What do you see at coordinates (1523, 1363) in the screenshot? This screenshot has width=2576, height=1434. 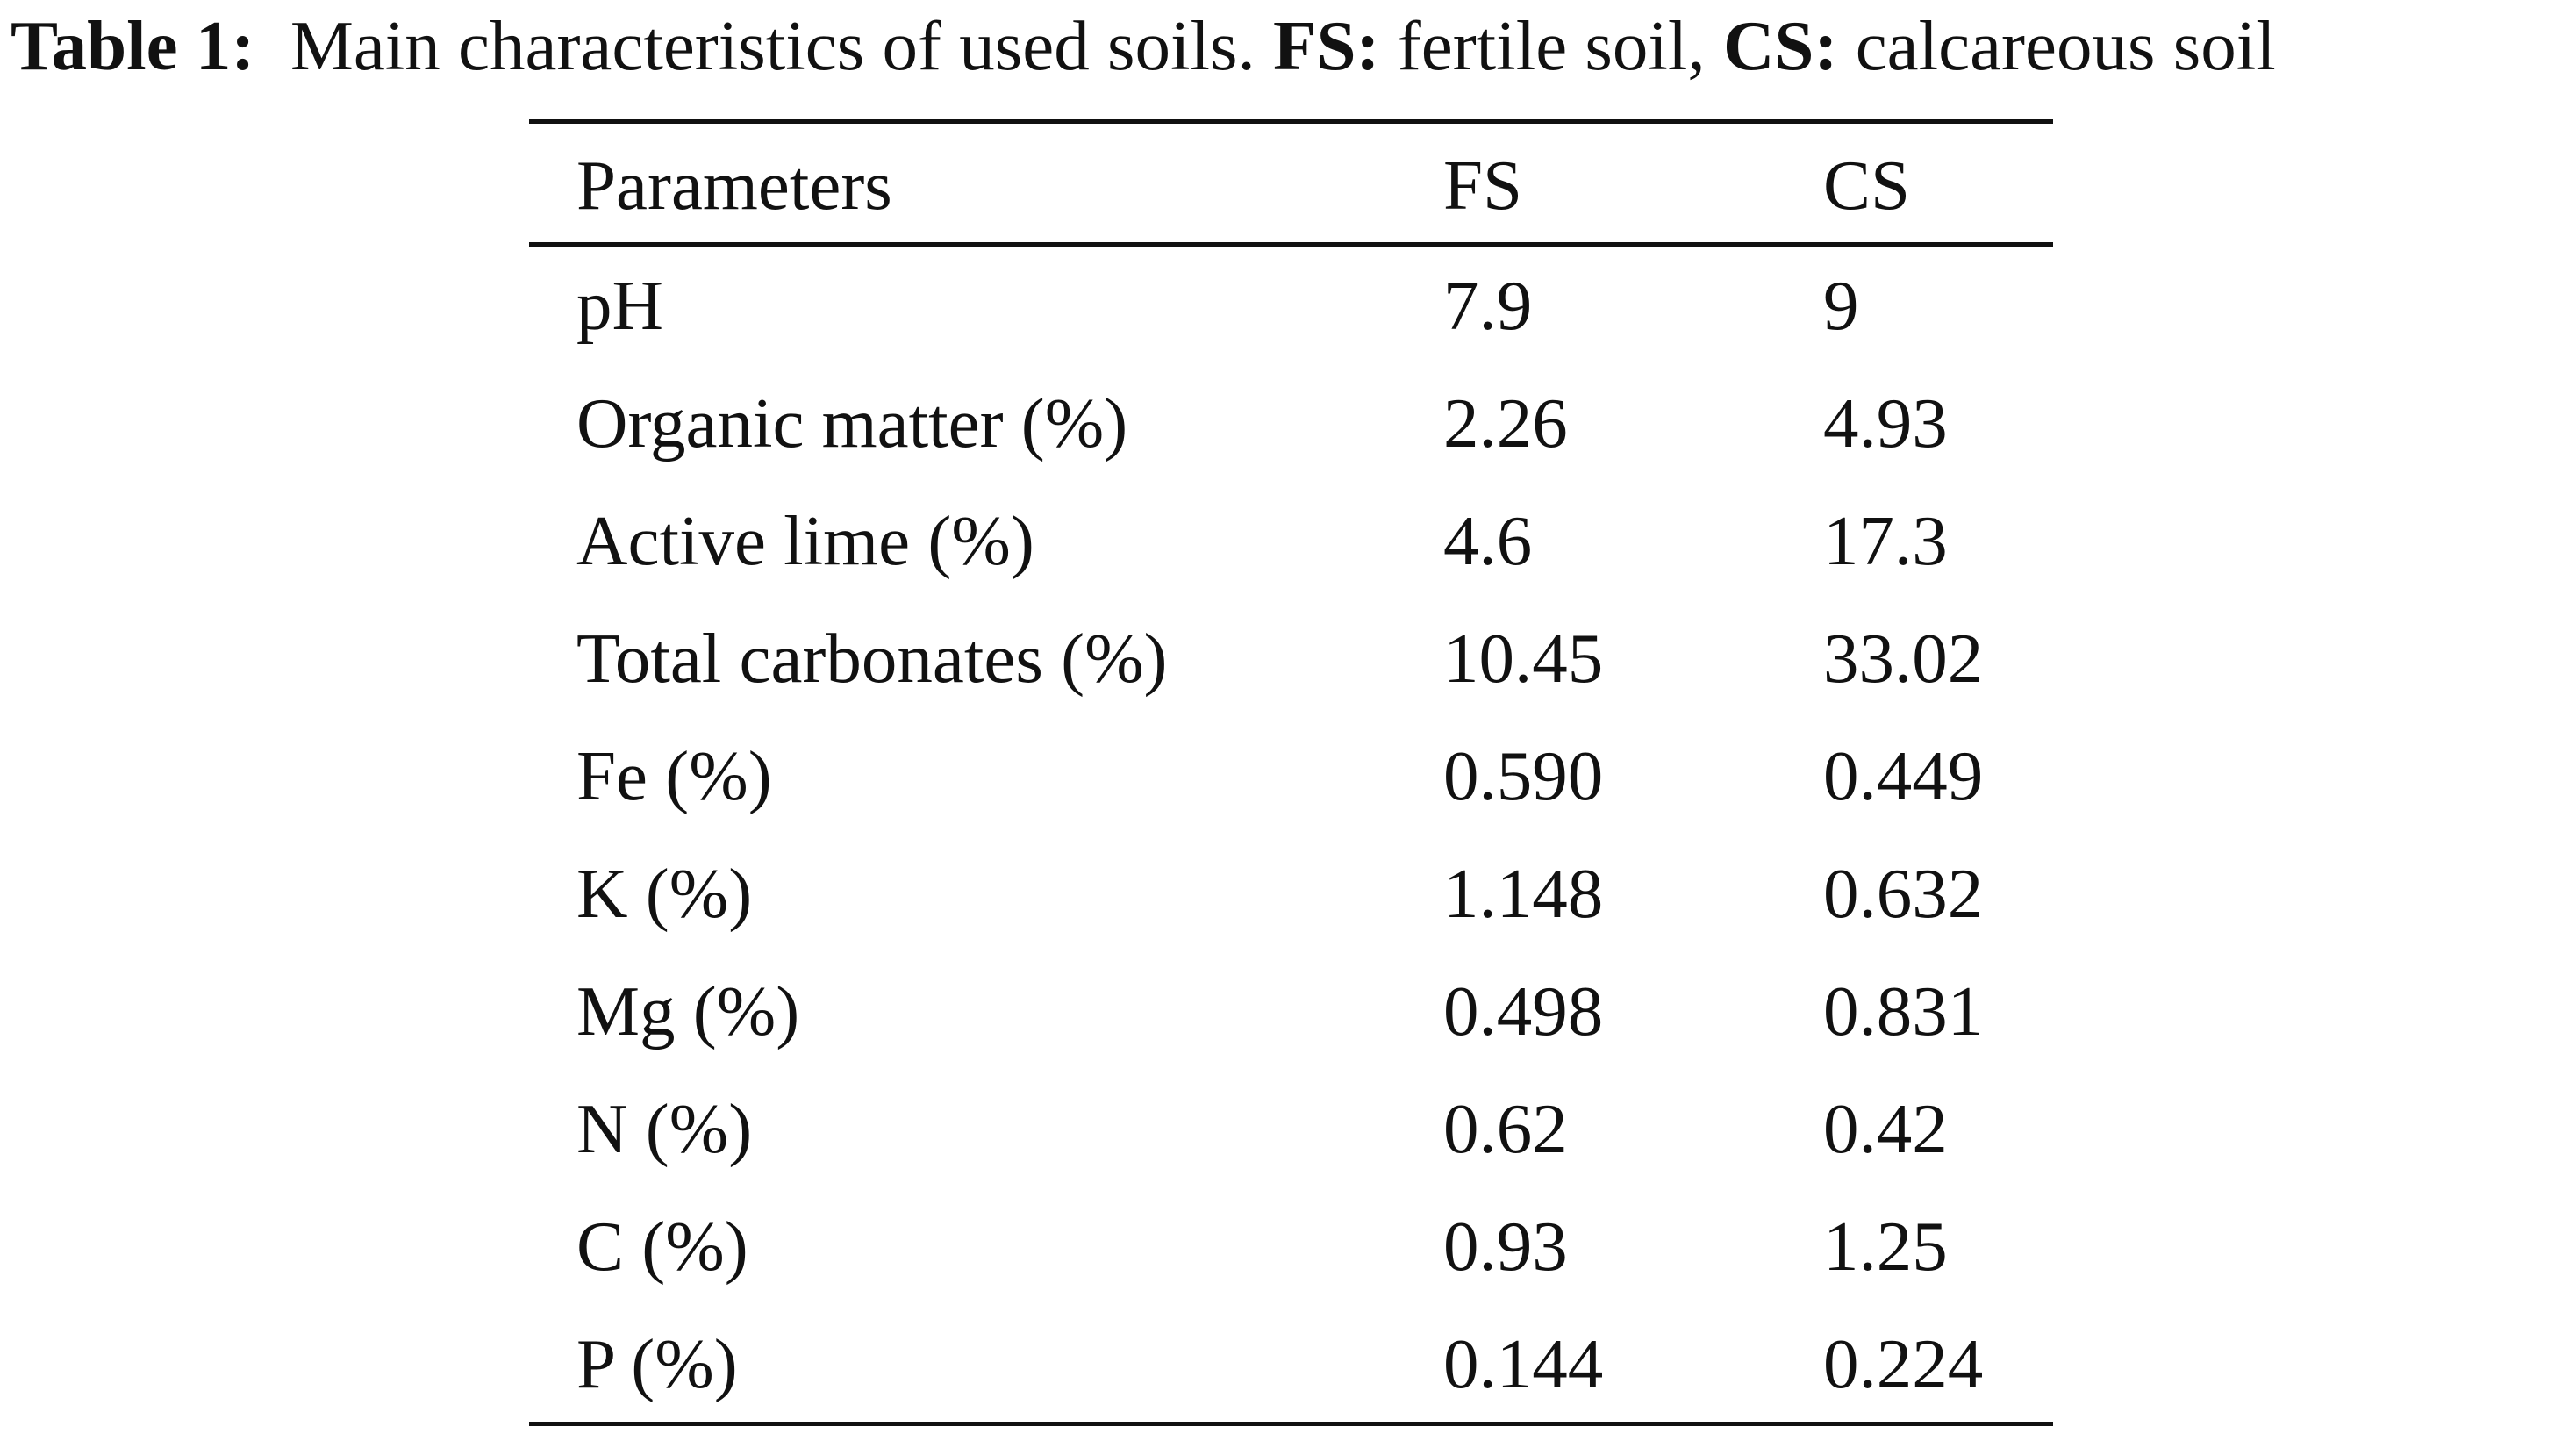 I see `cell-fs-value: 0.144` at bounding box center [1523, 1363].